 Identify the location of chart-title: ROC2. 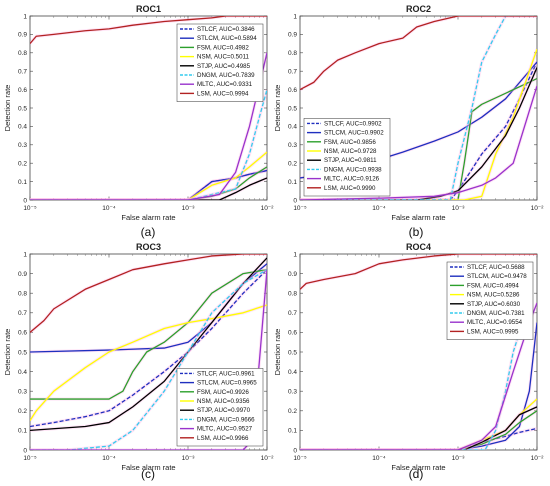
(418, 9).